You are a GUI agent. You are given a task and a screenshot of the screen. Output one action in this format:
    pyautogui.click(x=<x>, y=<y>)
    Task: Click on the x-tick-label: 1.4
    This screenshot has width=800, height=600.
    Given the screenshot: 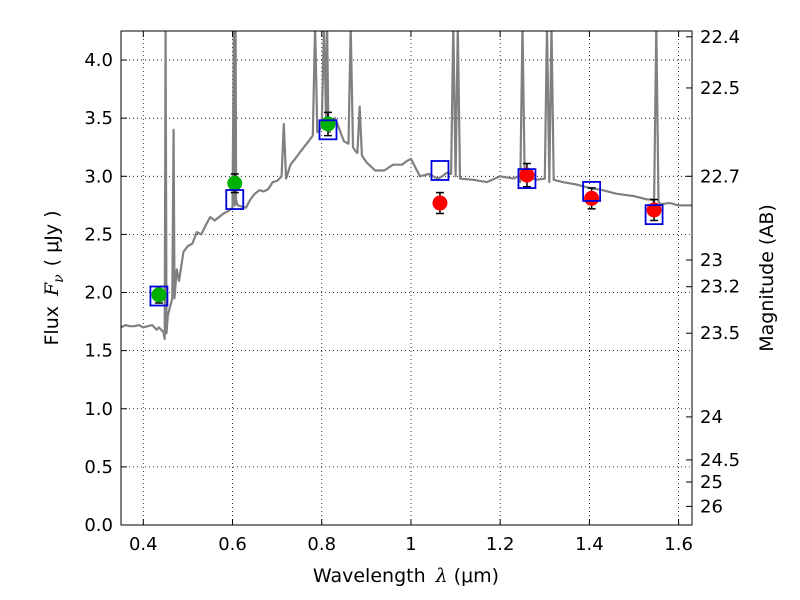 What is the action you would take?
    pyautogui.click(x=589, y=544)
    